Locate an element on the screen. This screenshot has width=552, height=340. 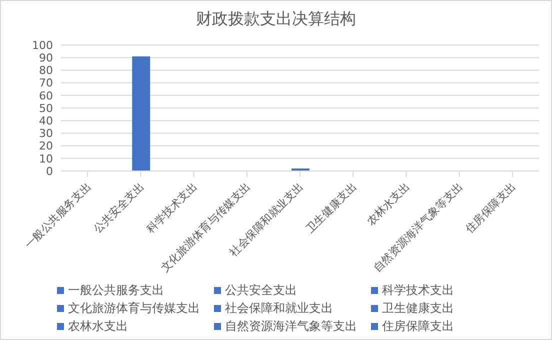
y-tick-label: 80 is located at coordinates (46, 71).